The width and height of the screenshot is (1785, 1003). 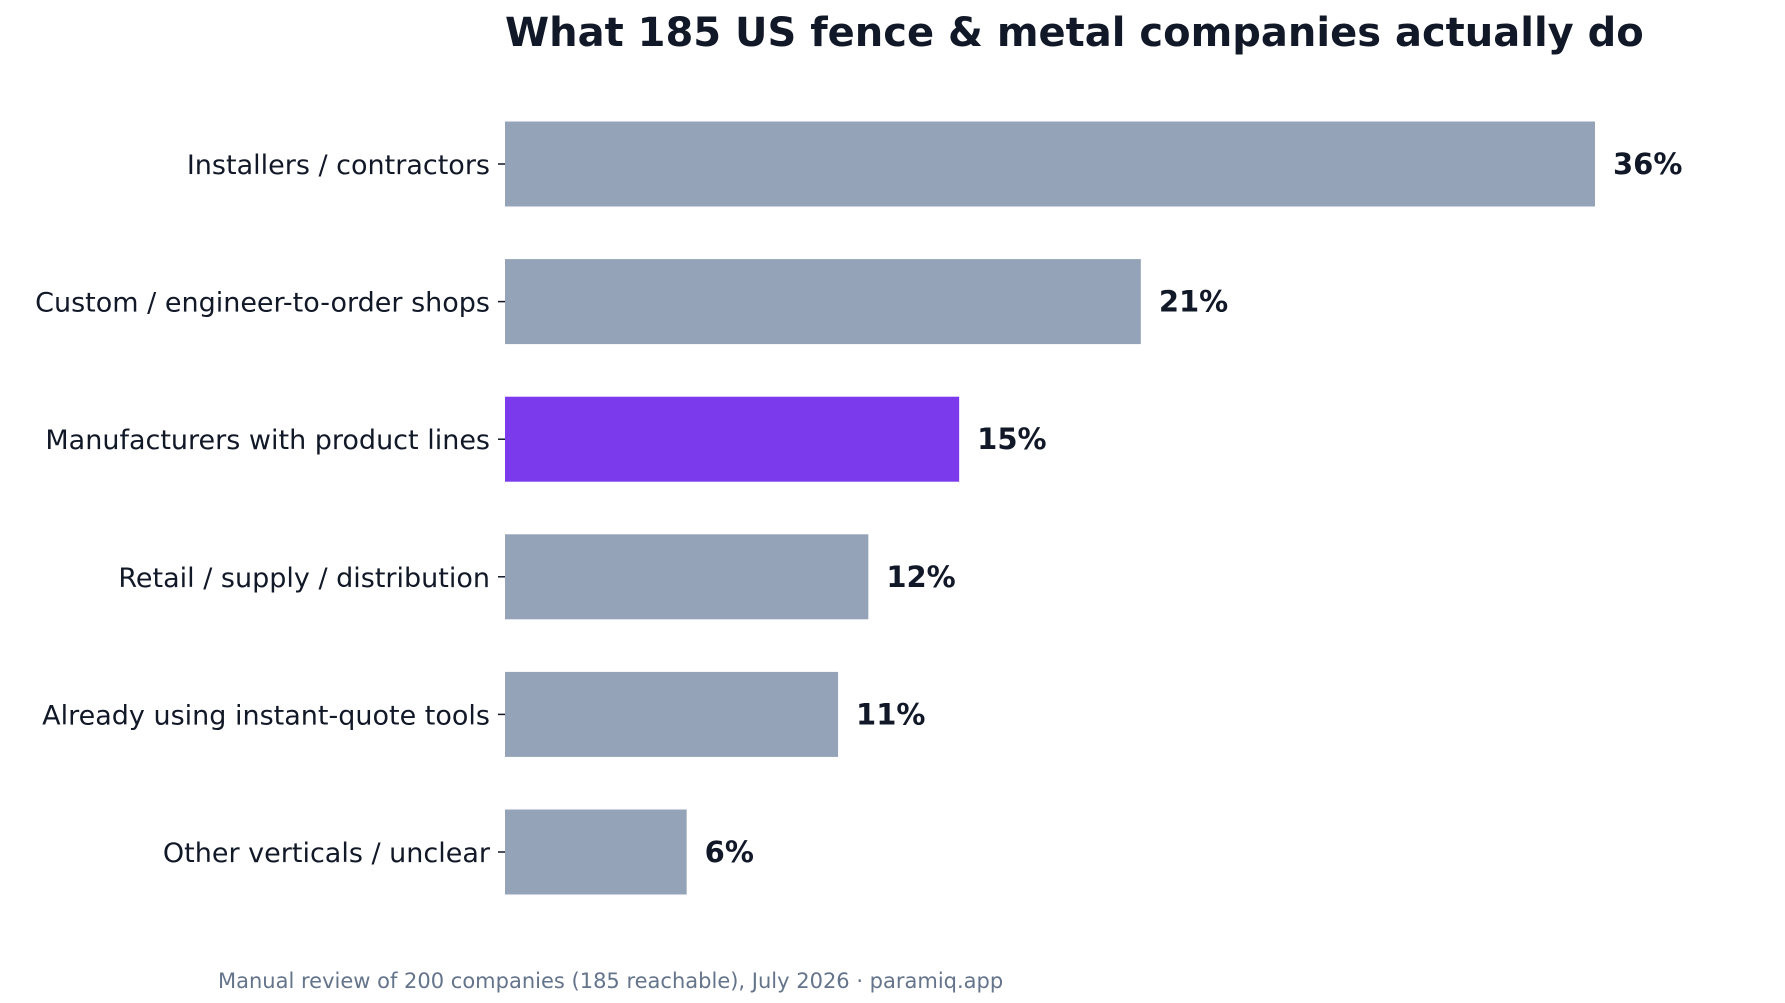 I want to click on y-ticks-group, so click(x=501, y=508).